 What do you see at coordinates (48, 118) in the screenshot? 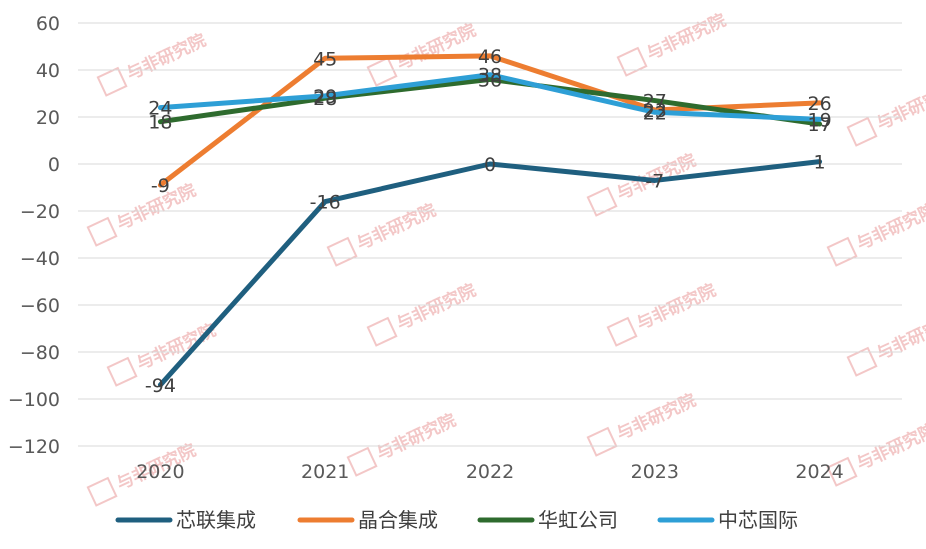
I see `y-tick-label: 20` at bounding box center [48, 118].